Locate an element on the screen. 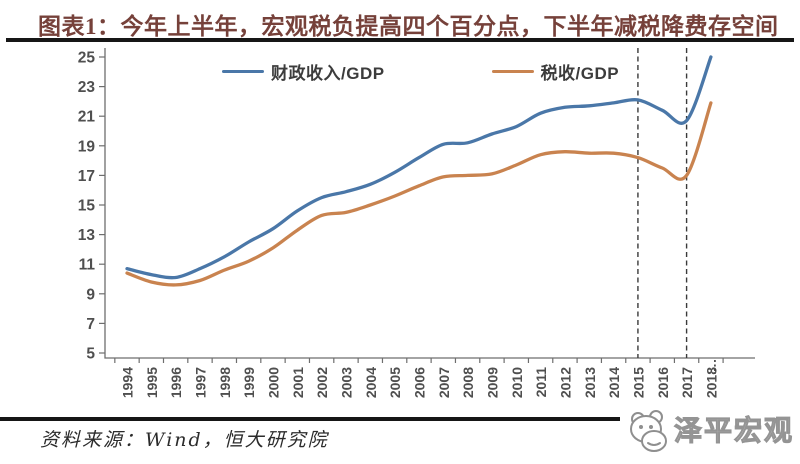  x-axis-tick-label: 2014 is located at coordinates (614, 382).